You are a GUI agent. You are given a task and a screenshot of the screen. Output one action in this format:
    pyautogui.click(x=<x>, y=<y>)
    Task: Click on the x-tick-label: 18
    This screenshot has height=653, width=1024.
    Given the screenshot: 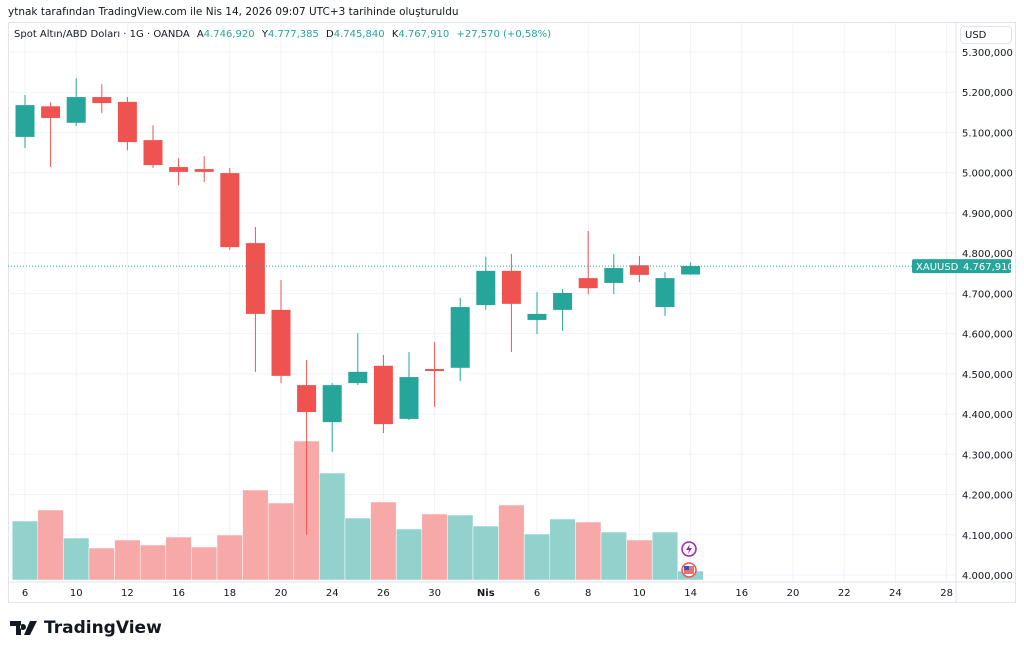 What is the action you would take?
    pyautogui.click(x=229, y=593)
    